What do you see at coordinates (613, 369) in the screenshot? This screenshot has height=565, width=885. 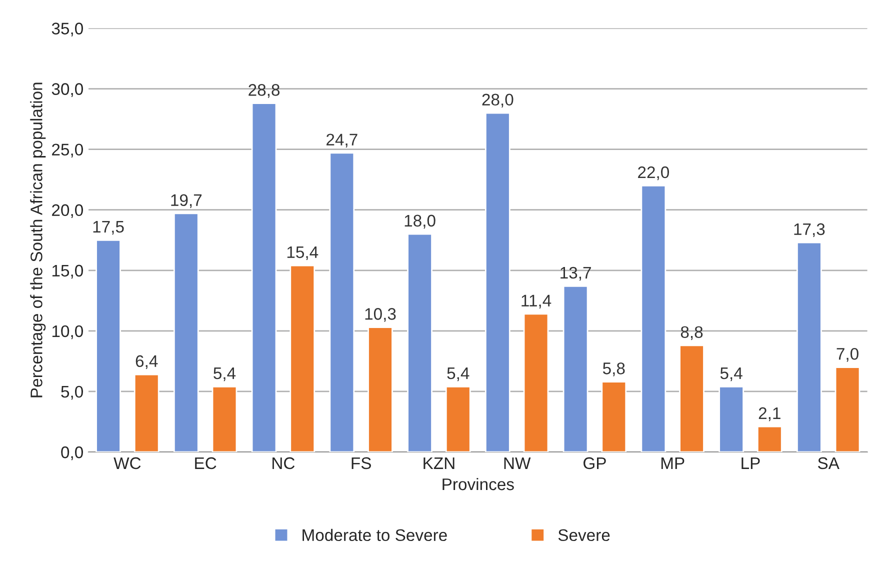 I see `data-label: 5,8` at bounding box center [613, 369].